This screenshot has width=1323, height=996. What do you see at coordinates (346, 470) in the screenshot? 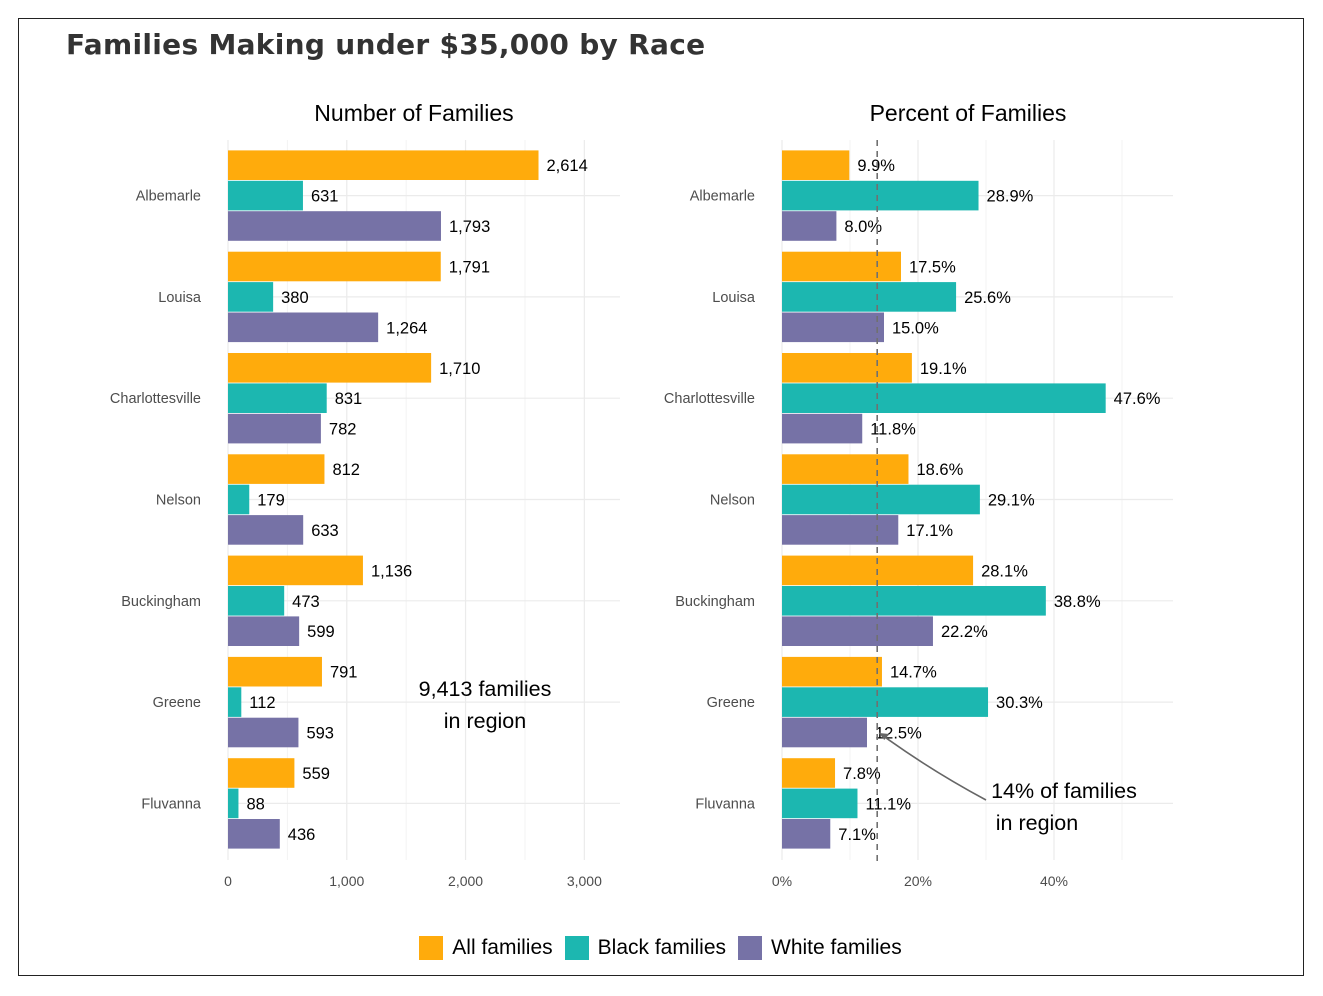
I see `bar-value-label-0-nelson-all: 812` at bounding box center [346, 470].